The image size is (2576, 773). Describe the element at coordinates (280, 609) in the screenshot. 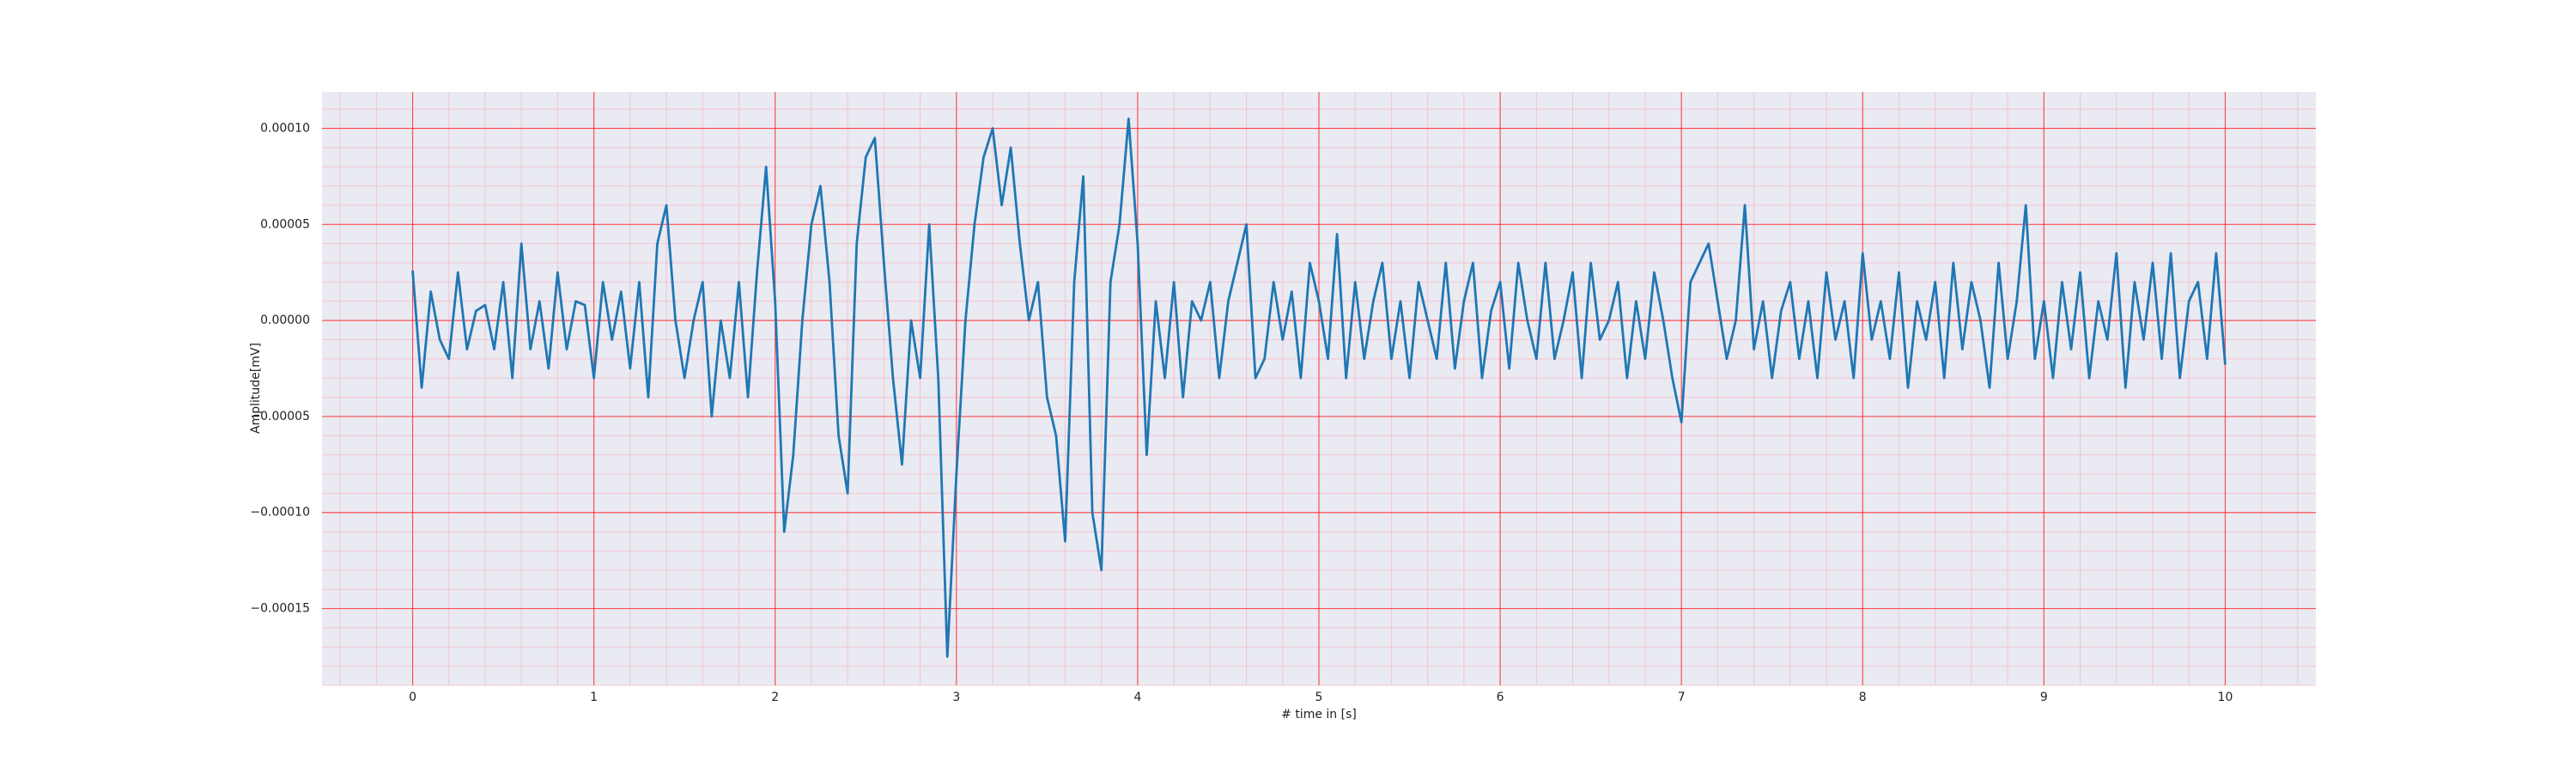

I see `y-tick-label: −0.00015` at that location.